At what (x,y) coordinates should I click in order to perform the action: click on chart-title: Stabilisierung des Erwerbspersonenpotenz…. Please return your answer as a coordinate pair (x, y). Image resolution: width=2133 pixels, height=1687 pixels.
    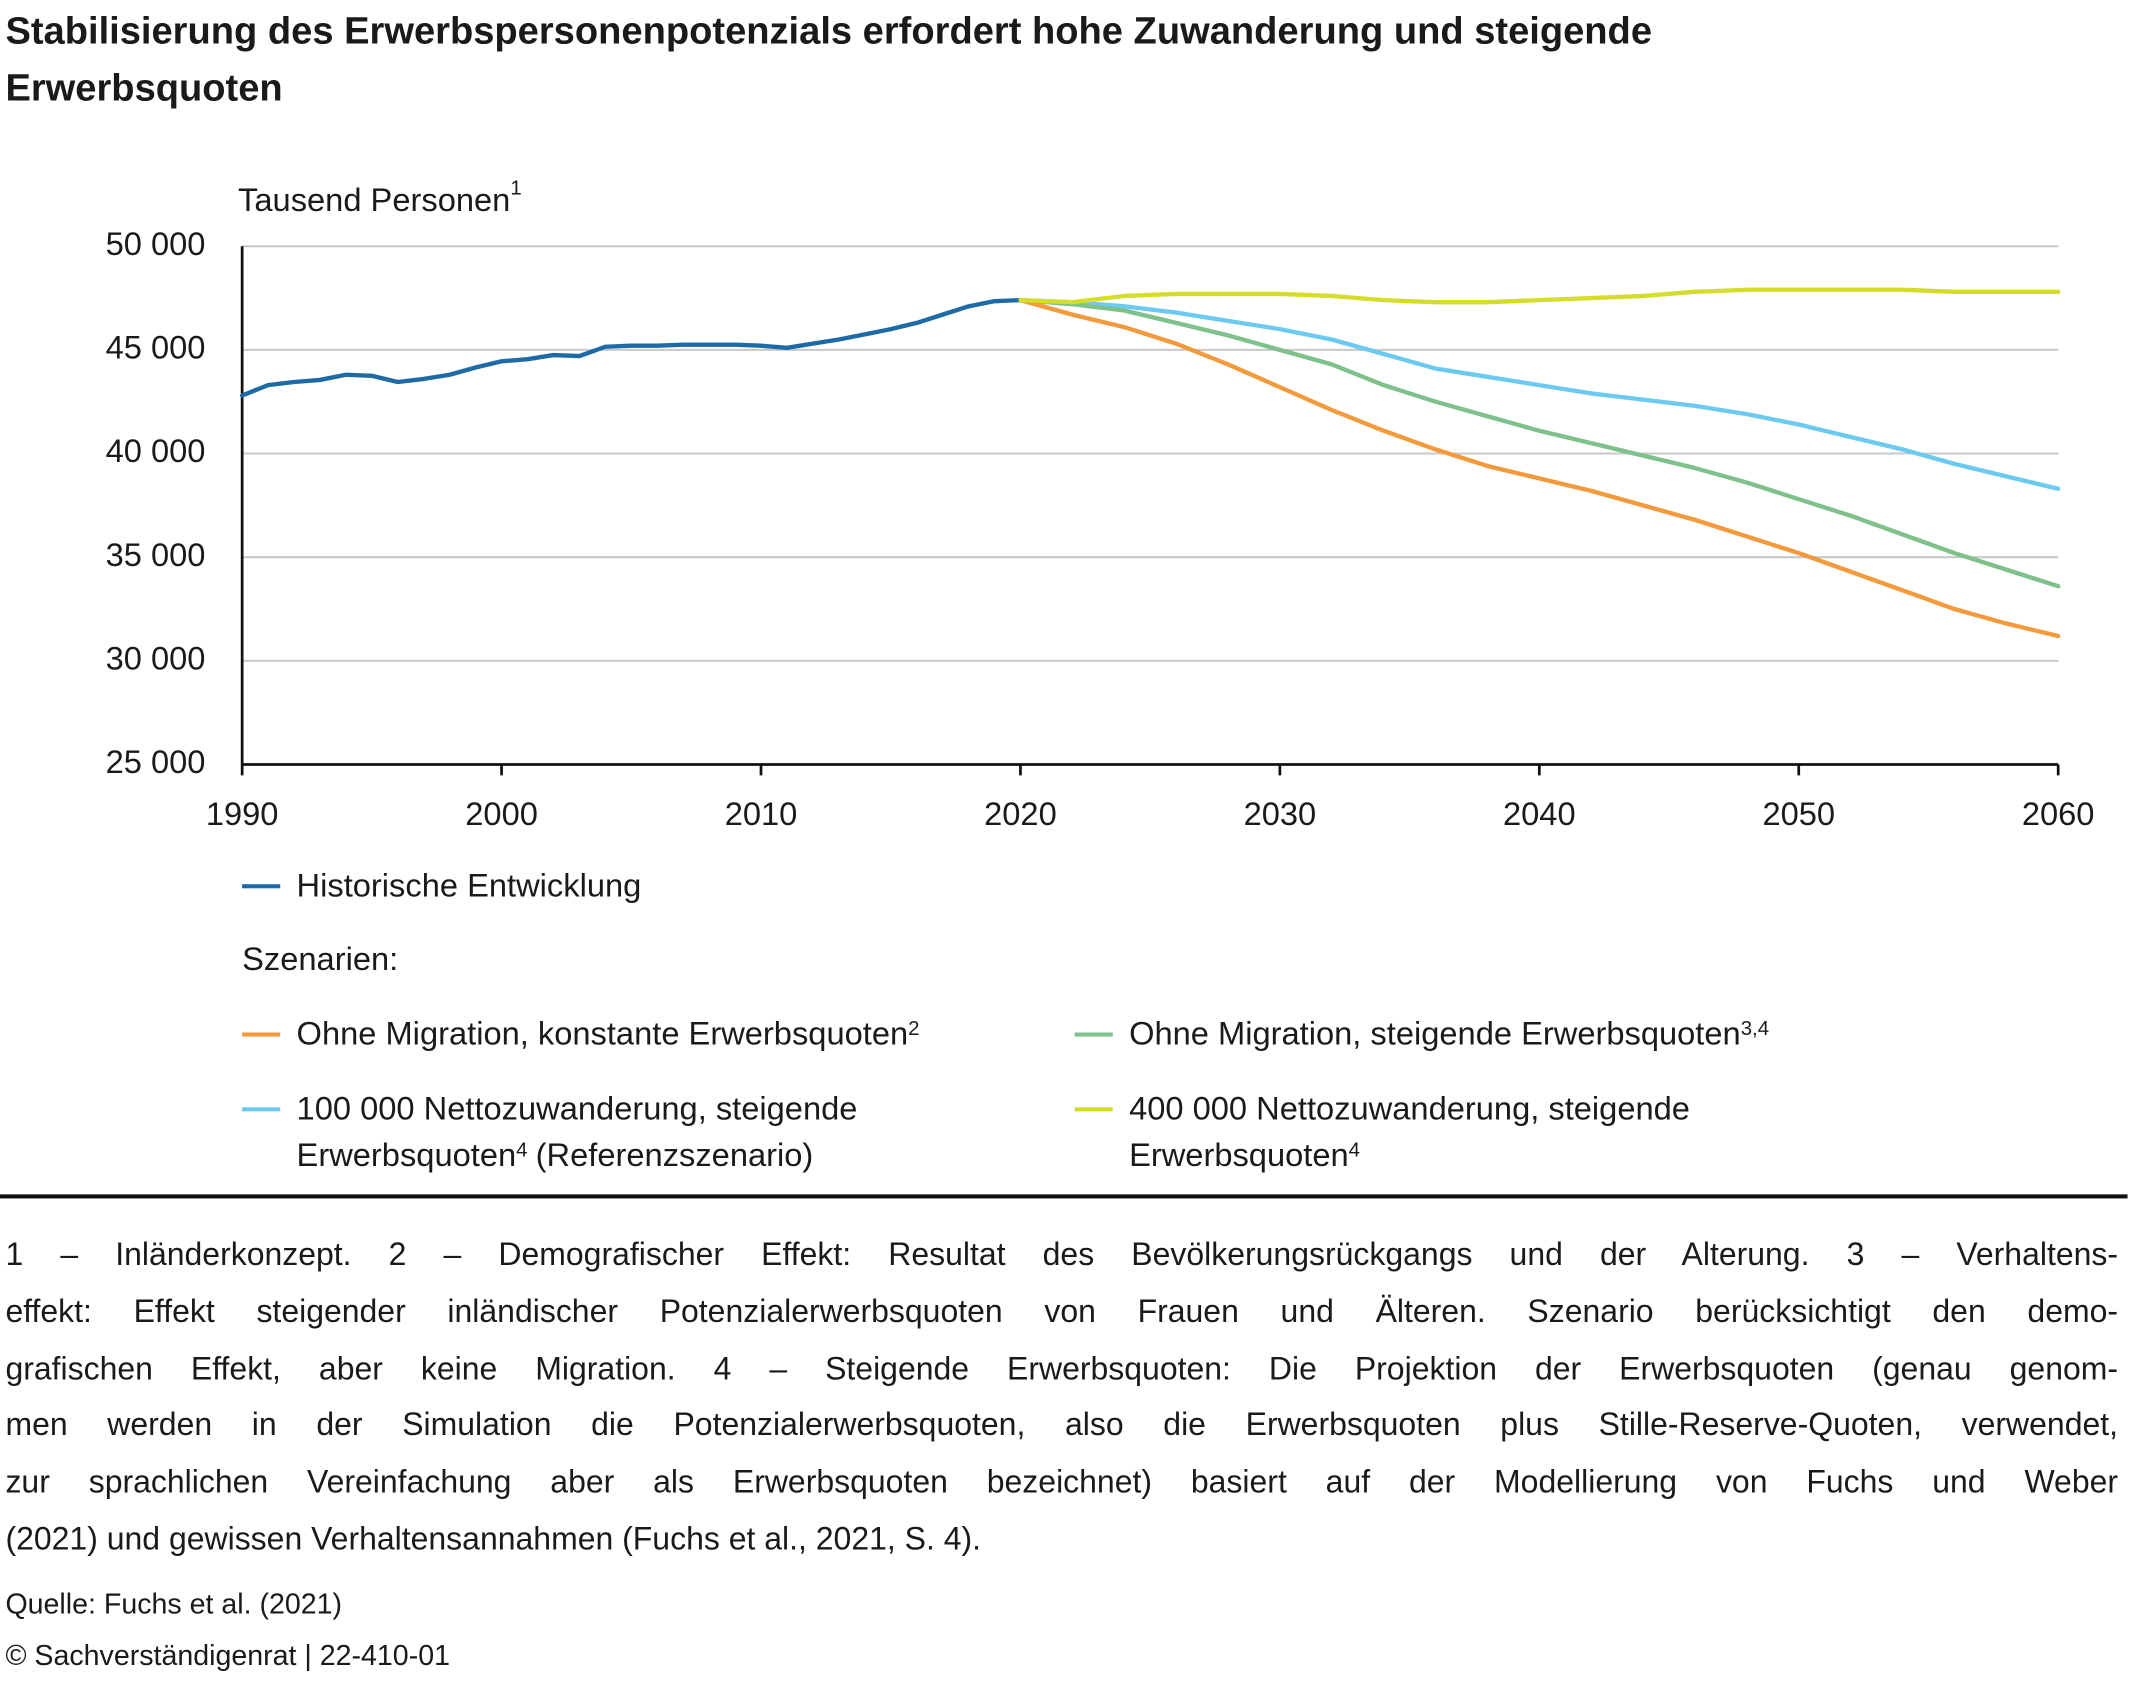
    Looking at the image, I should click on (829, 59).